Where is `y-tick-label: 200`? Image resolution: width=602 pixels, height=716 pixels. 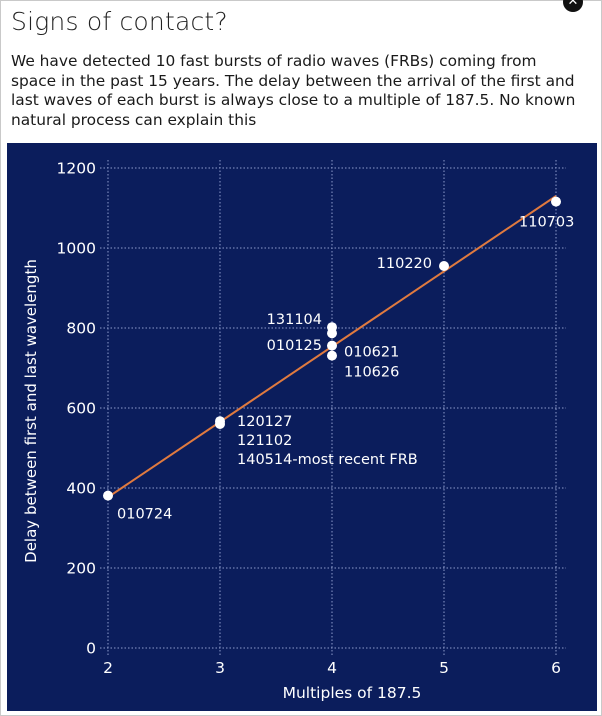 y-tick-label: 200 is located at coordinates (81, 569).